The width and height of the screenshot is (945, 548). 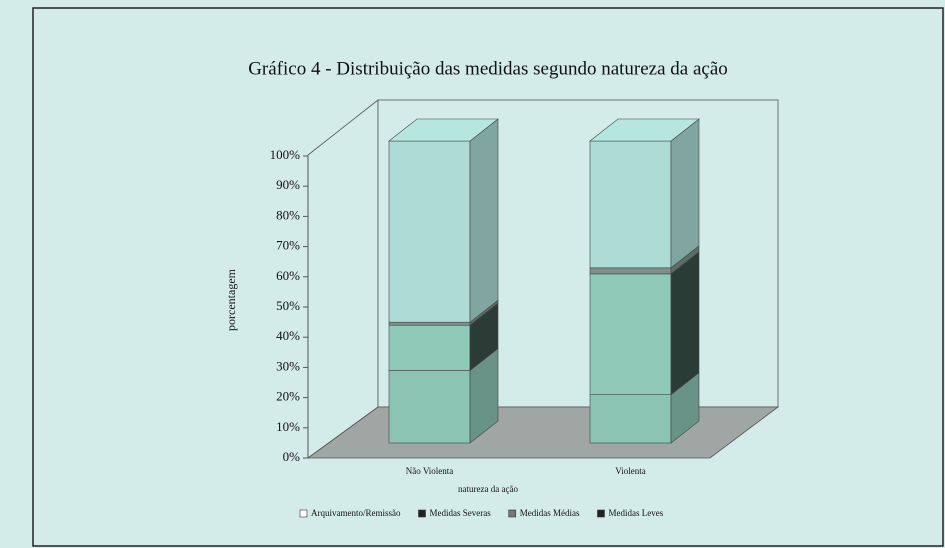 What do you see at coordinates (356, 513) in the screenshot?
I see `legend-label: Arquivamento/Remissão` at bounding box center [356, 513].